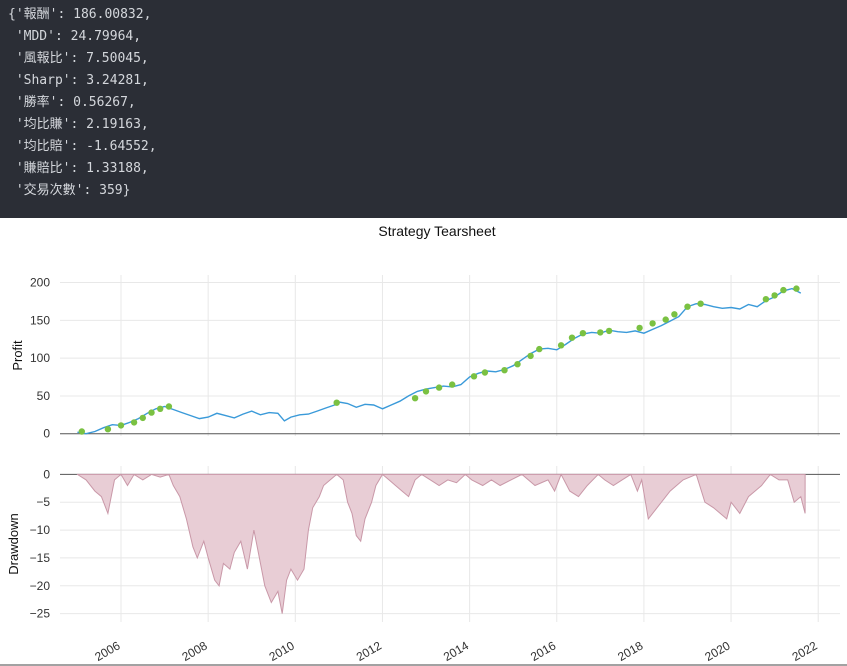 This screenshot has width=847, height=666. What do you see at coordinates (456, 651) in the screenshot?
I see `x-tick-label: 2014` at bounding box center [456, 651].